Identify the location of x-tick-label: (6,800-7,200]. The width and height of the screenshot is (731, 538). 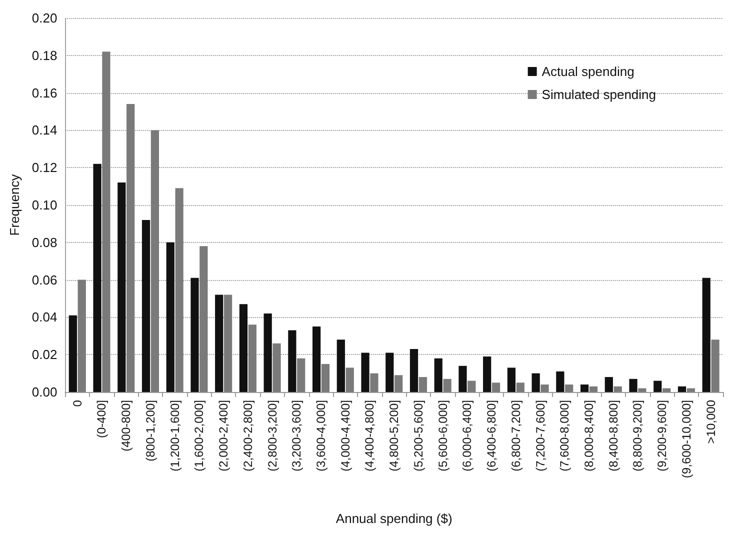
(515, 436).